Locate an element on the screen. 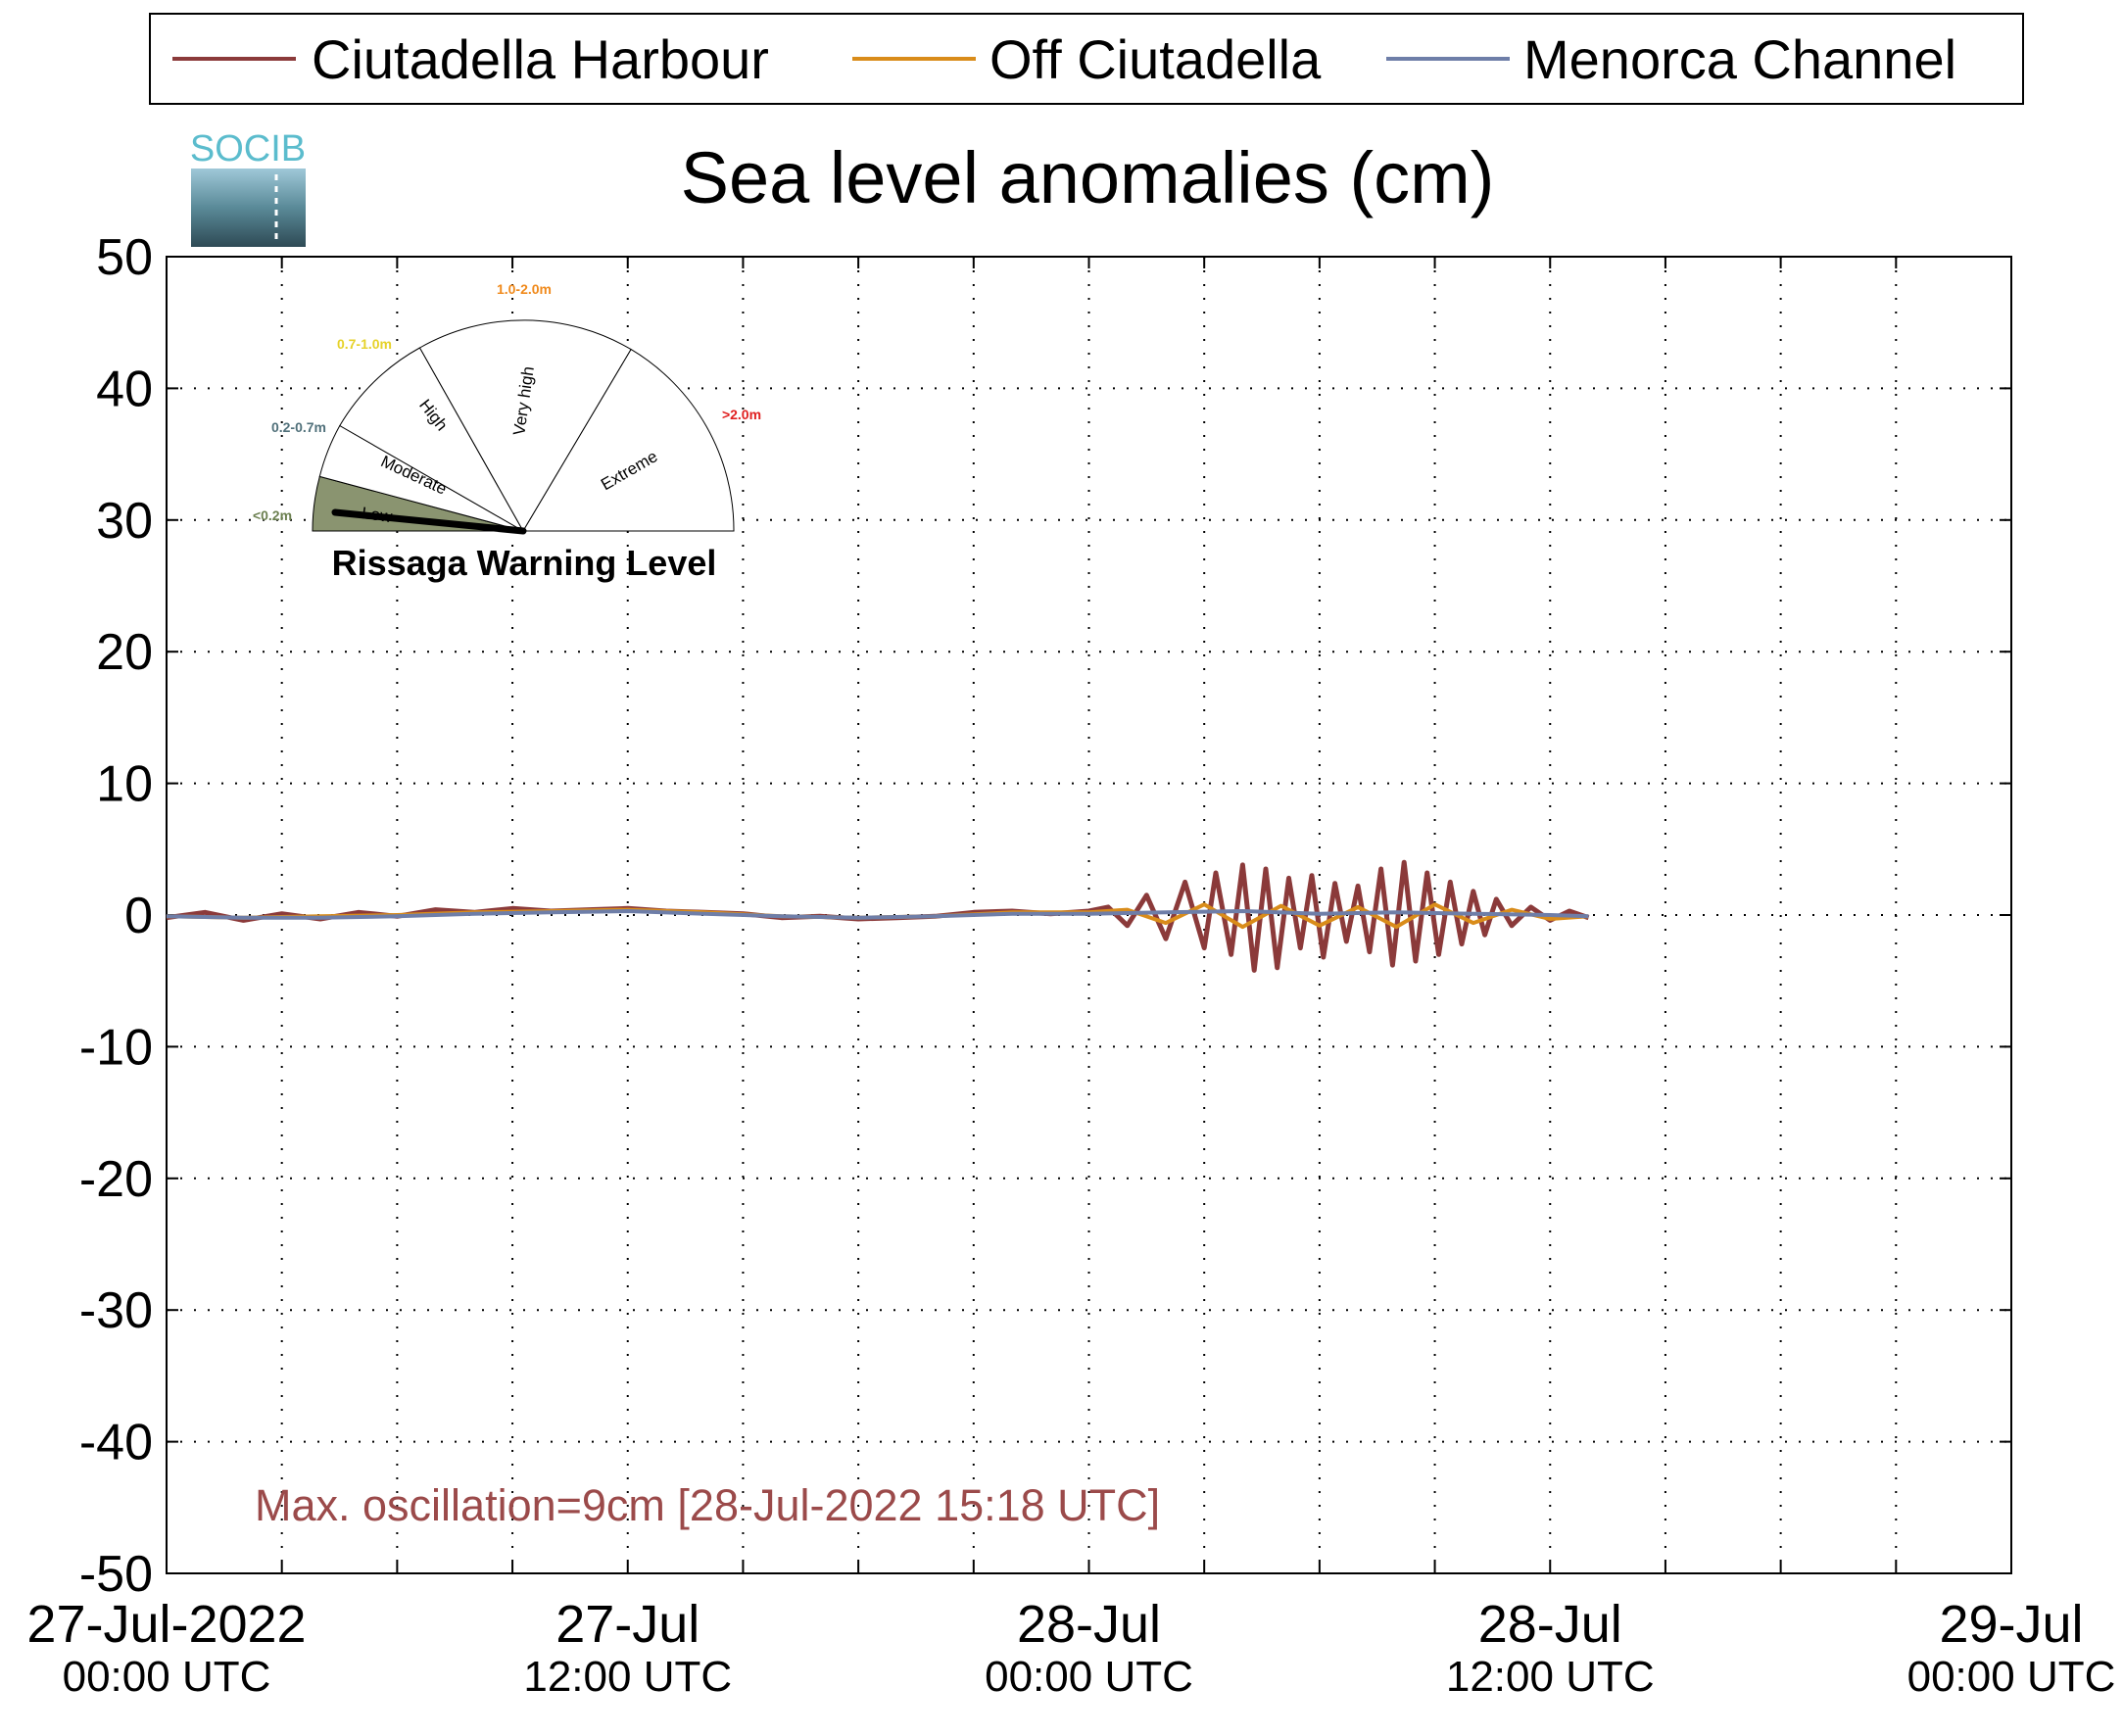 The image size is (2123, 1736). series-line-menorca-channel is located at coordinates (878, 914).